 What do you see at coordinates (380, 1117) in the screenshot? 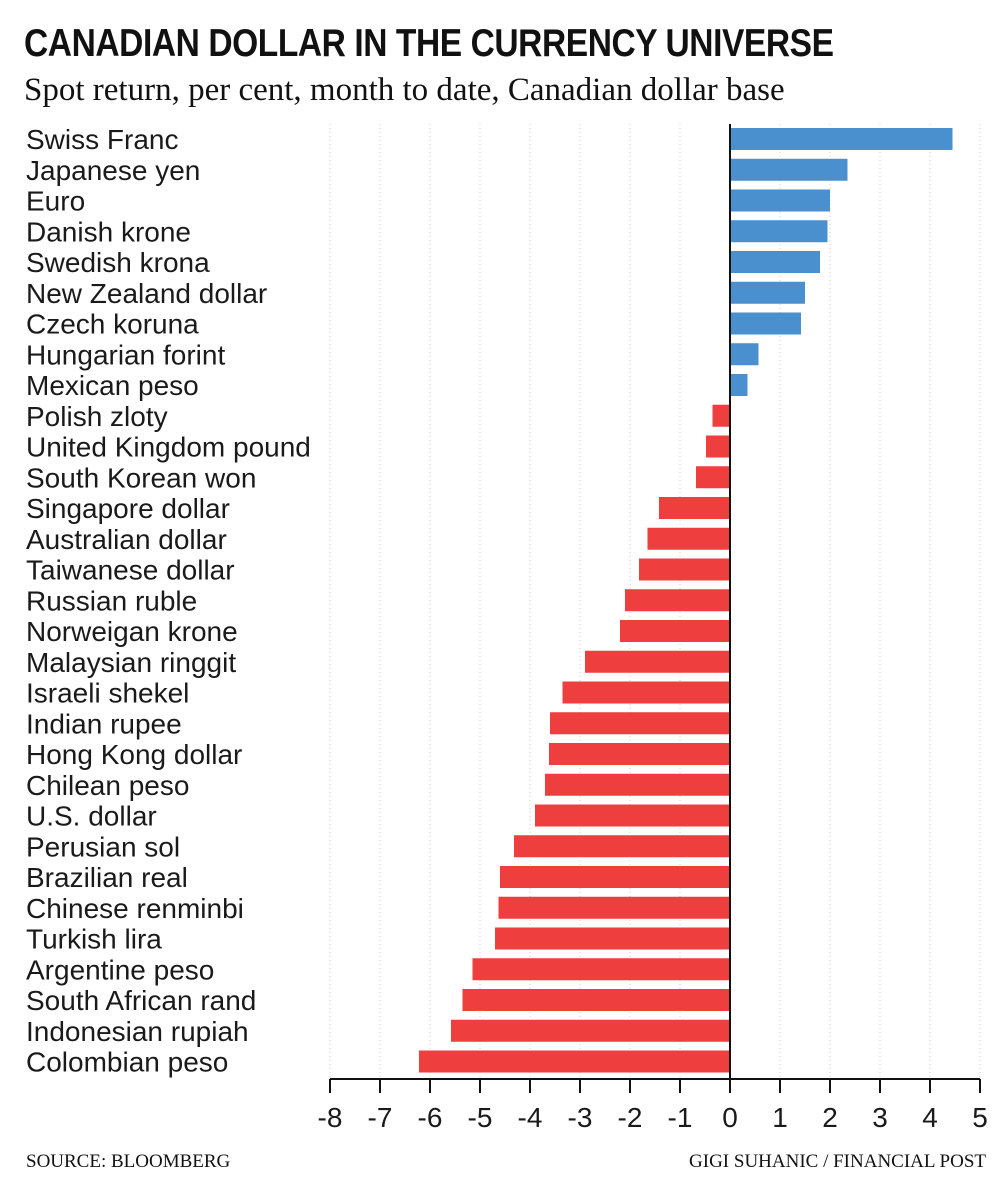
I see `x-tick-label: -7` at bounding box center [380, 1117].